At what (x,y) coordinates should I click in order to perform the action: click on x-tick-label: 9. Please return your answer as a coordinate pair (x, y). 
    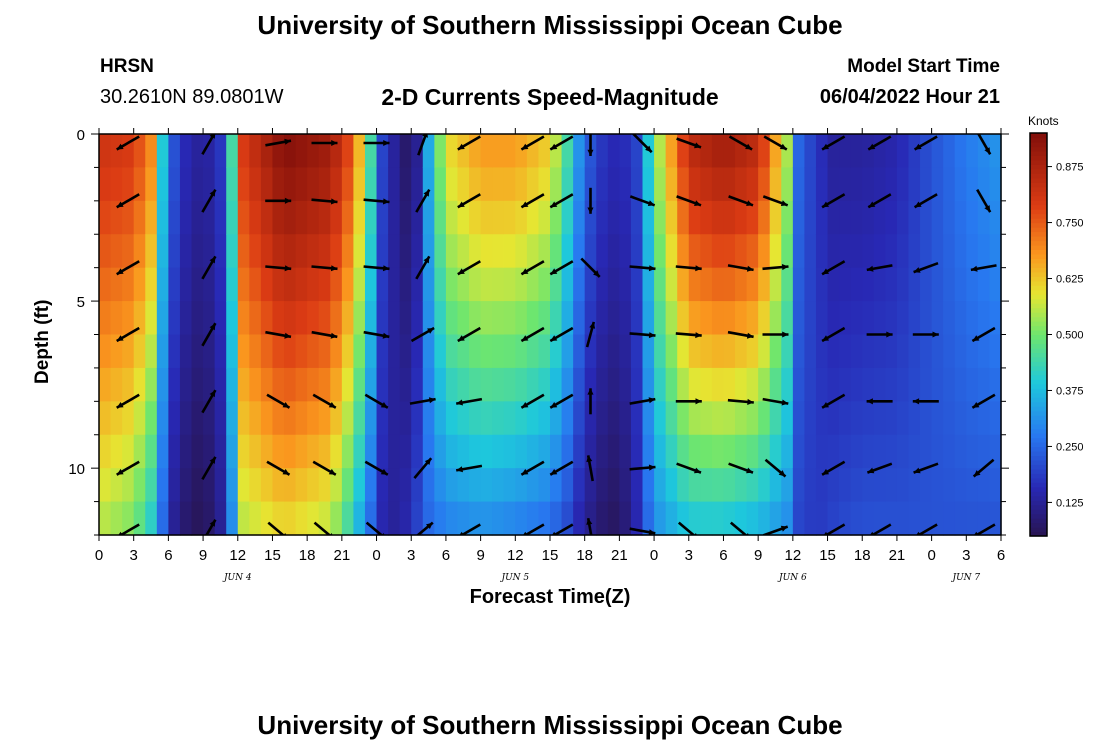
    Looking at the image, I should click on (480, 555).